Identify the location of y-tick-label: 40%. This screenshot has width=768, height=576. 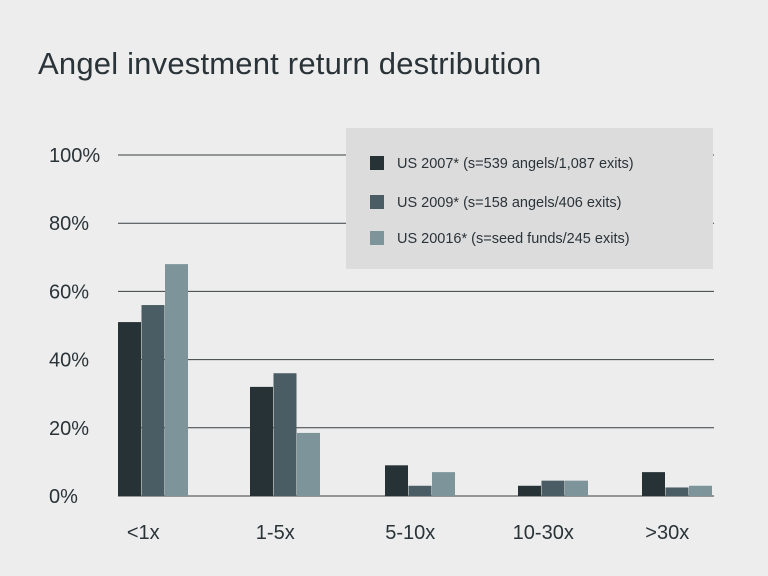
(69, 361).